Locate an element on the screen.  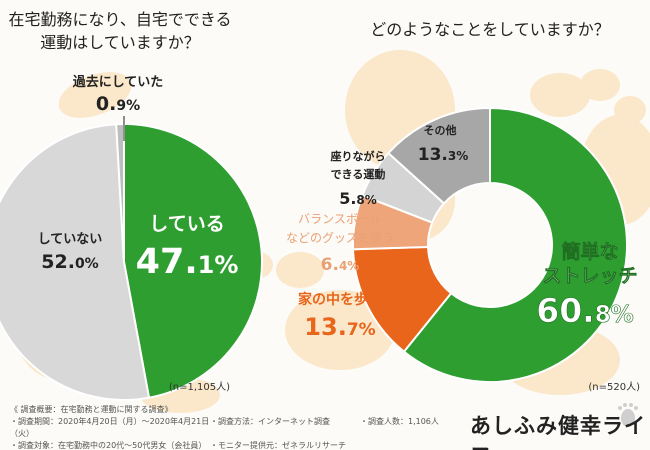
svg-text: 52.0% is located at coordinates (69, 262).